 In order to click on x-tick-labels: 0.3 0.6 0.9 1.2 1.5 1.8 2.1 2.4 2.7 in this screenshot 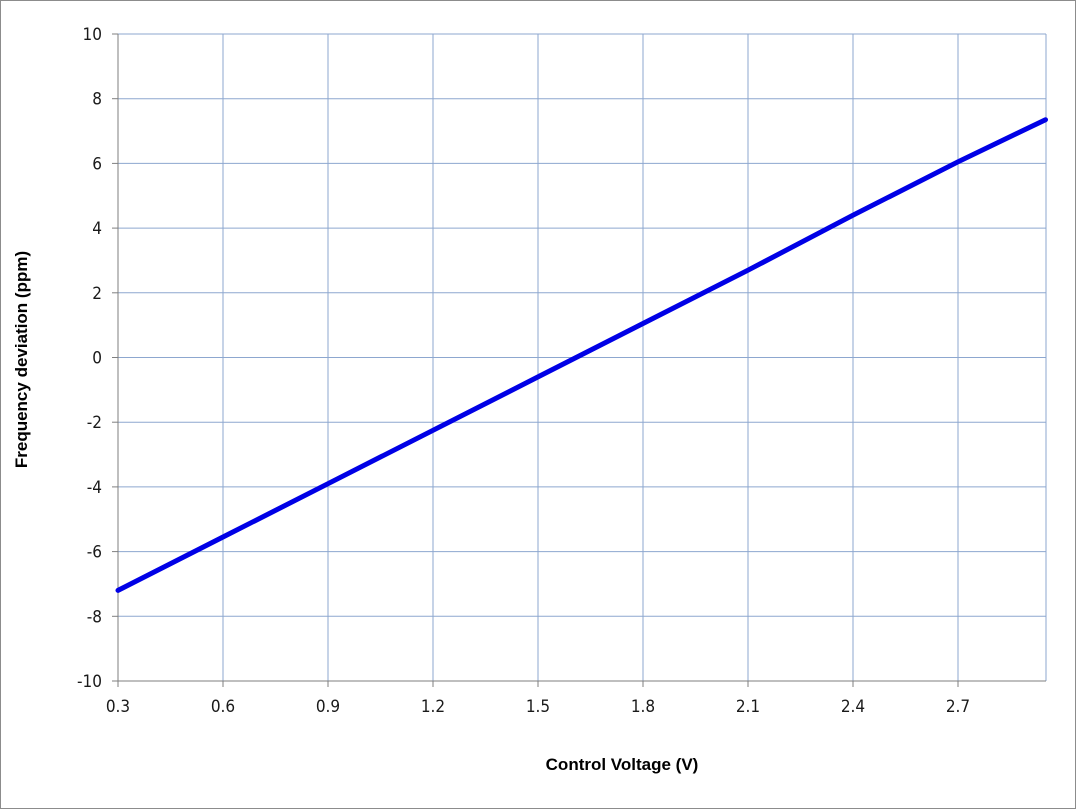, I will do `click(538, 707)`.